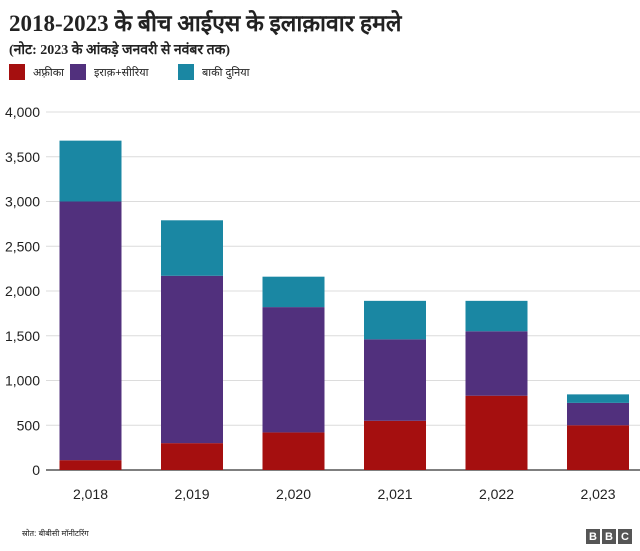 The width and height of the screenshot is (640, 551). I want to click on x-tick-label: 2,018, so click(90, 494).